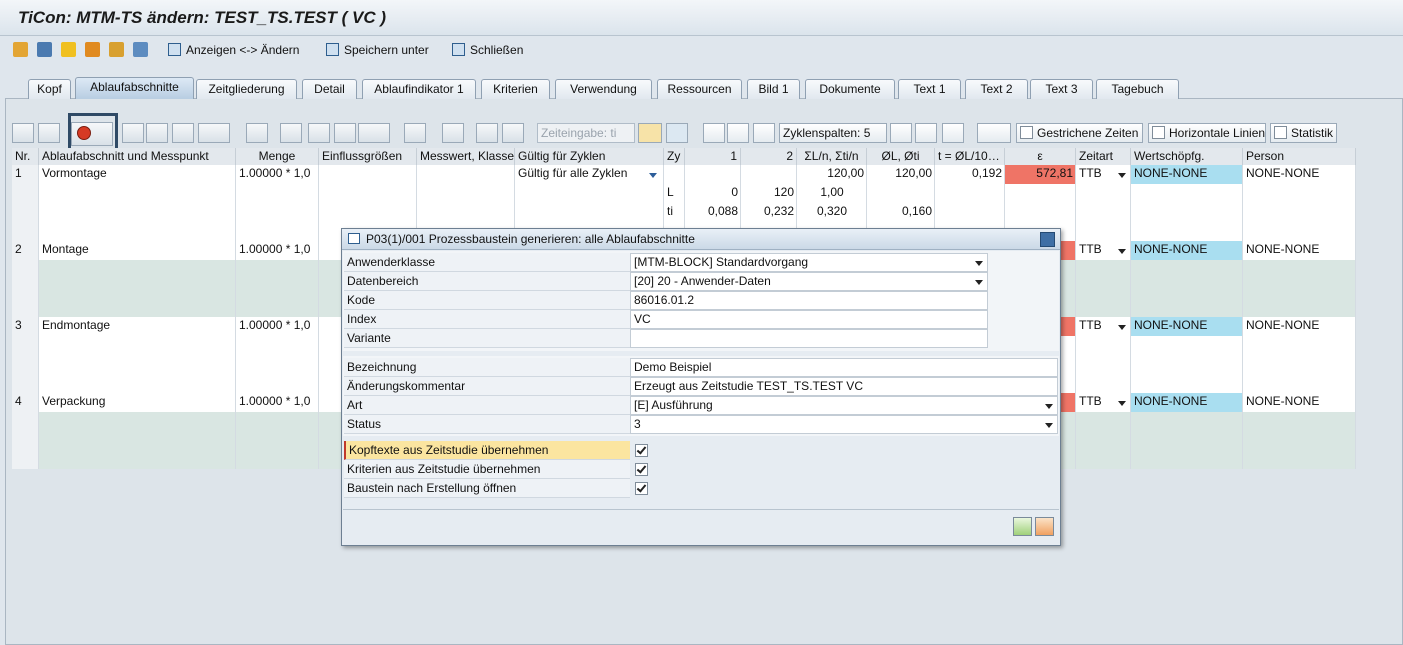  I want to click on cell-nr: 1, so click(18, 173).